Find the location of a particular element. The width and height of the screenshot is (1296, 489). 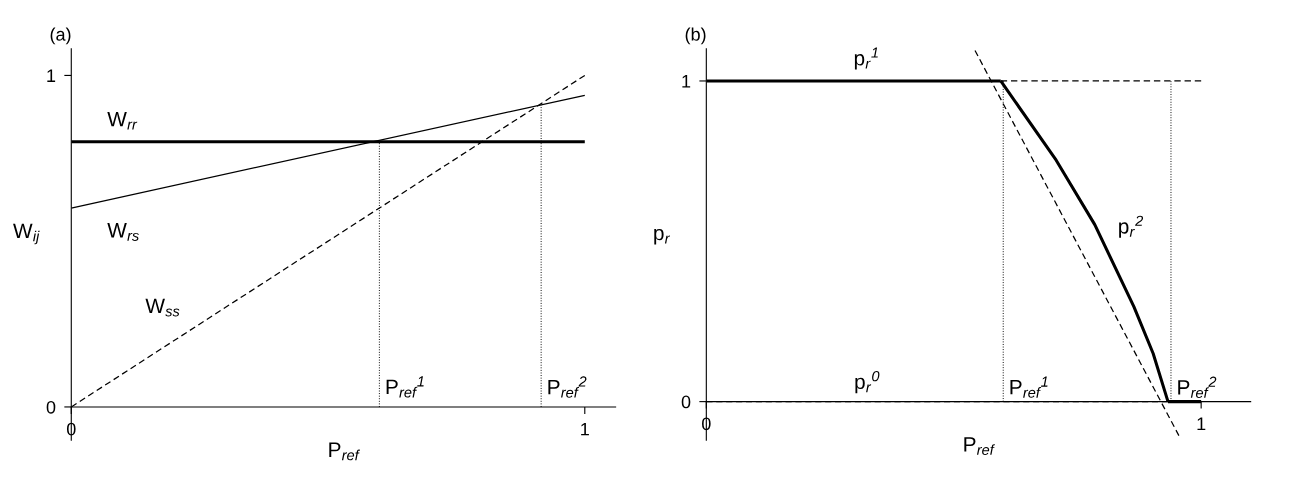

series-label: W$_{rr}$ is located at coordinates (122, 120).